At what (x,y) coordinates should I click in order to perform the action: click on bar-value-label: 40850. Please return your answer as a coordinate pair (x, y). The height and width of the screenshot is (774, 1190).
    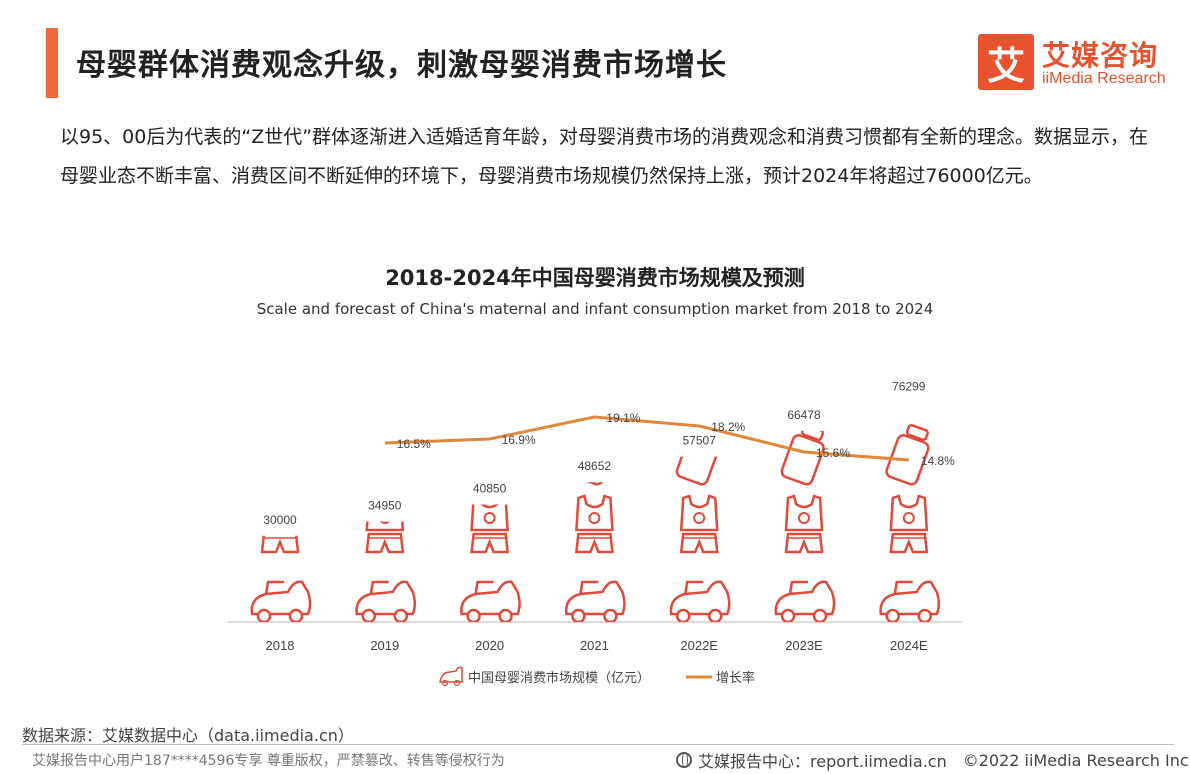
    Looking at the image, I should click on (490, 489).